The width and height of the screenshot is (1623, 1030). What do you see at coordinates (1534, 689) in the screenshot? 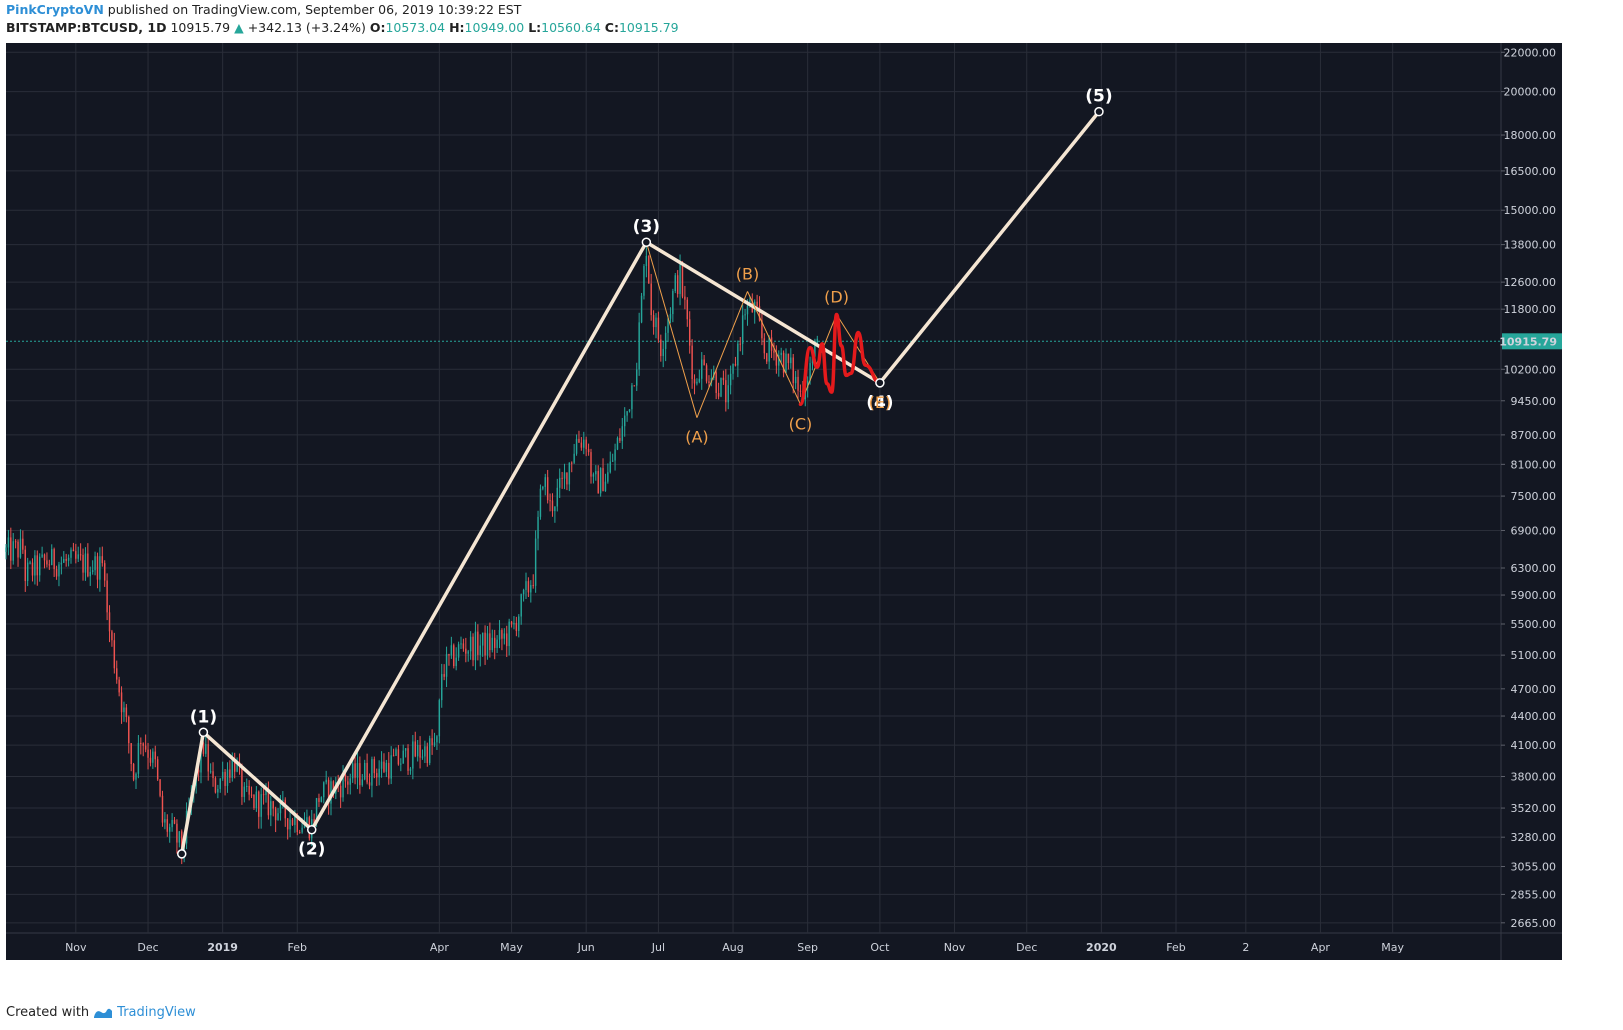
I see `y-tick-label: 4700.00` at bounding box center [1534, 689].